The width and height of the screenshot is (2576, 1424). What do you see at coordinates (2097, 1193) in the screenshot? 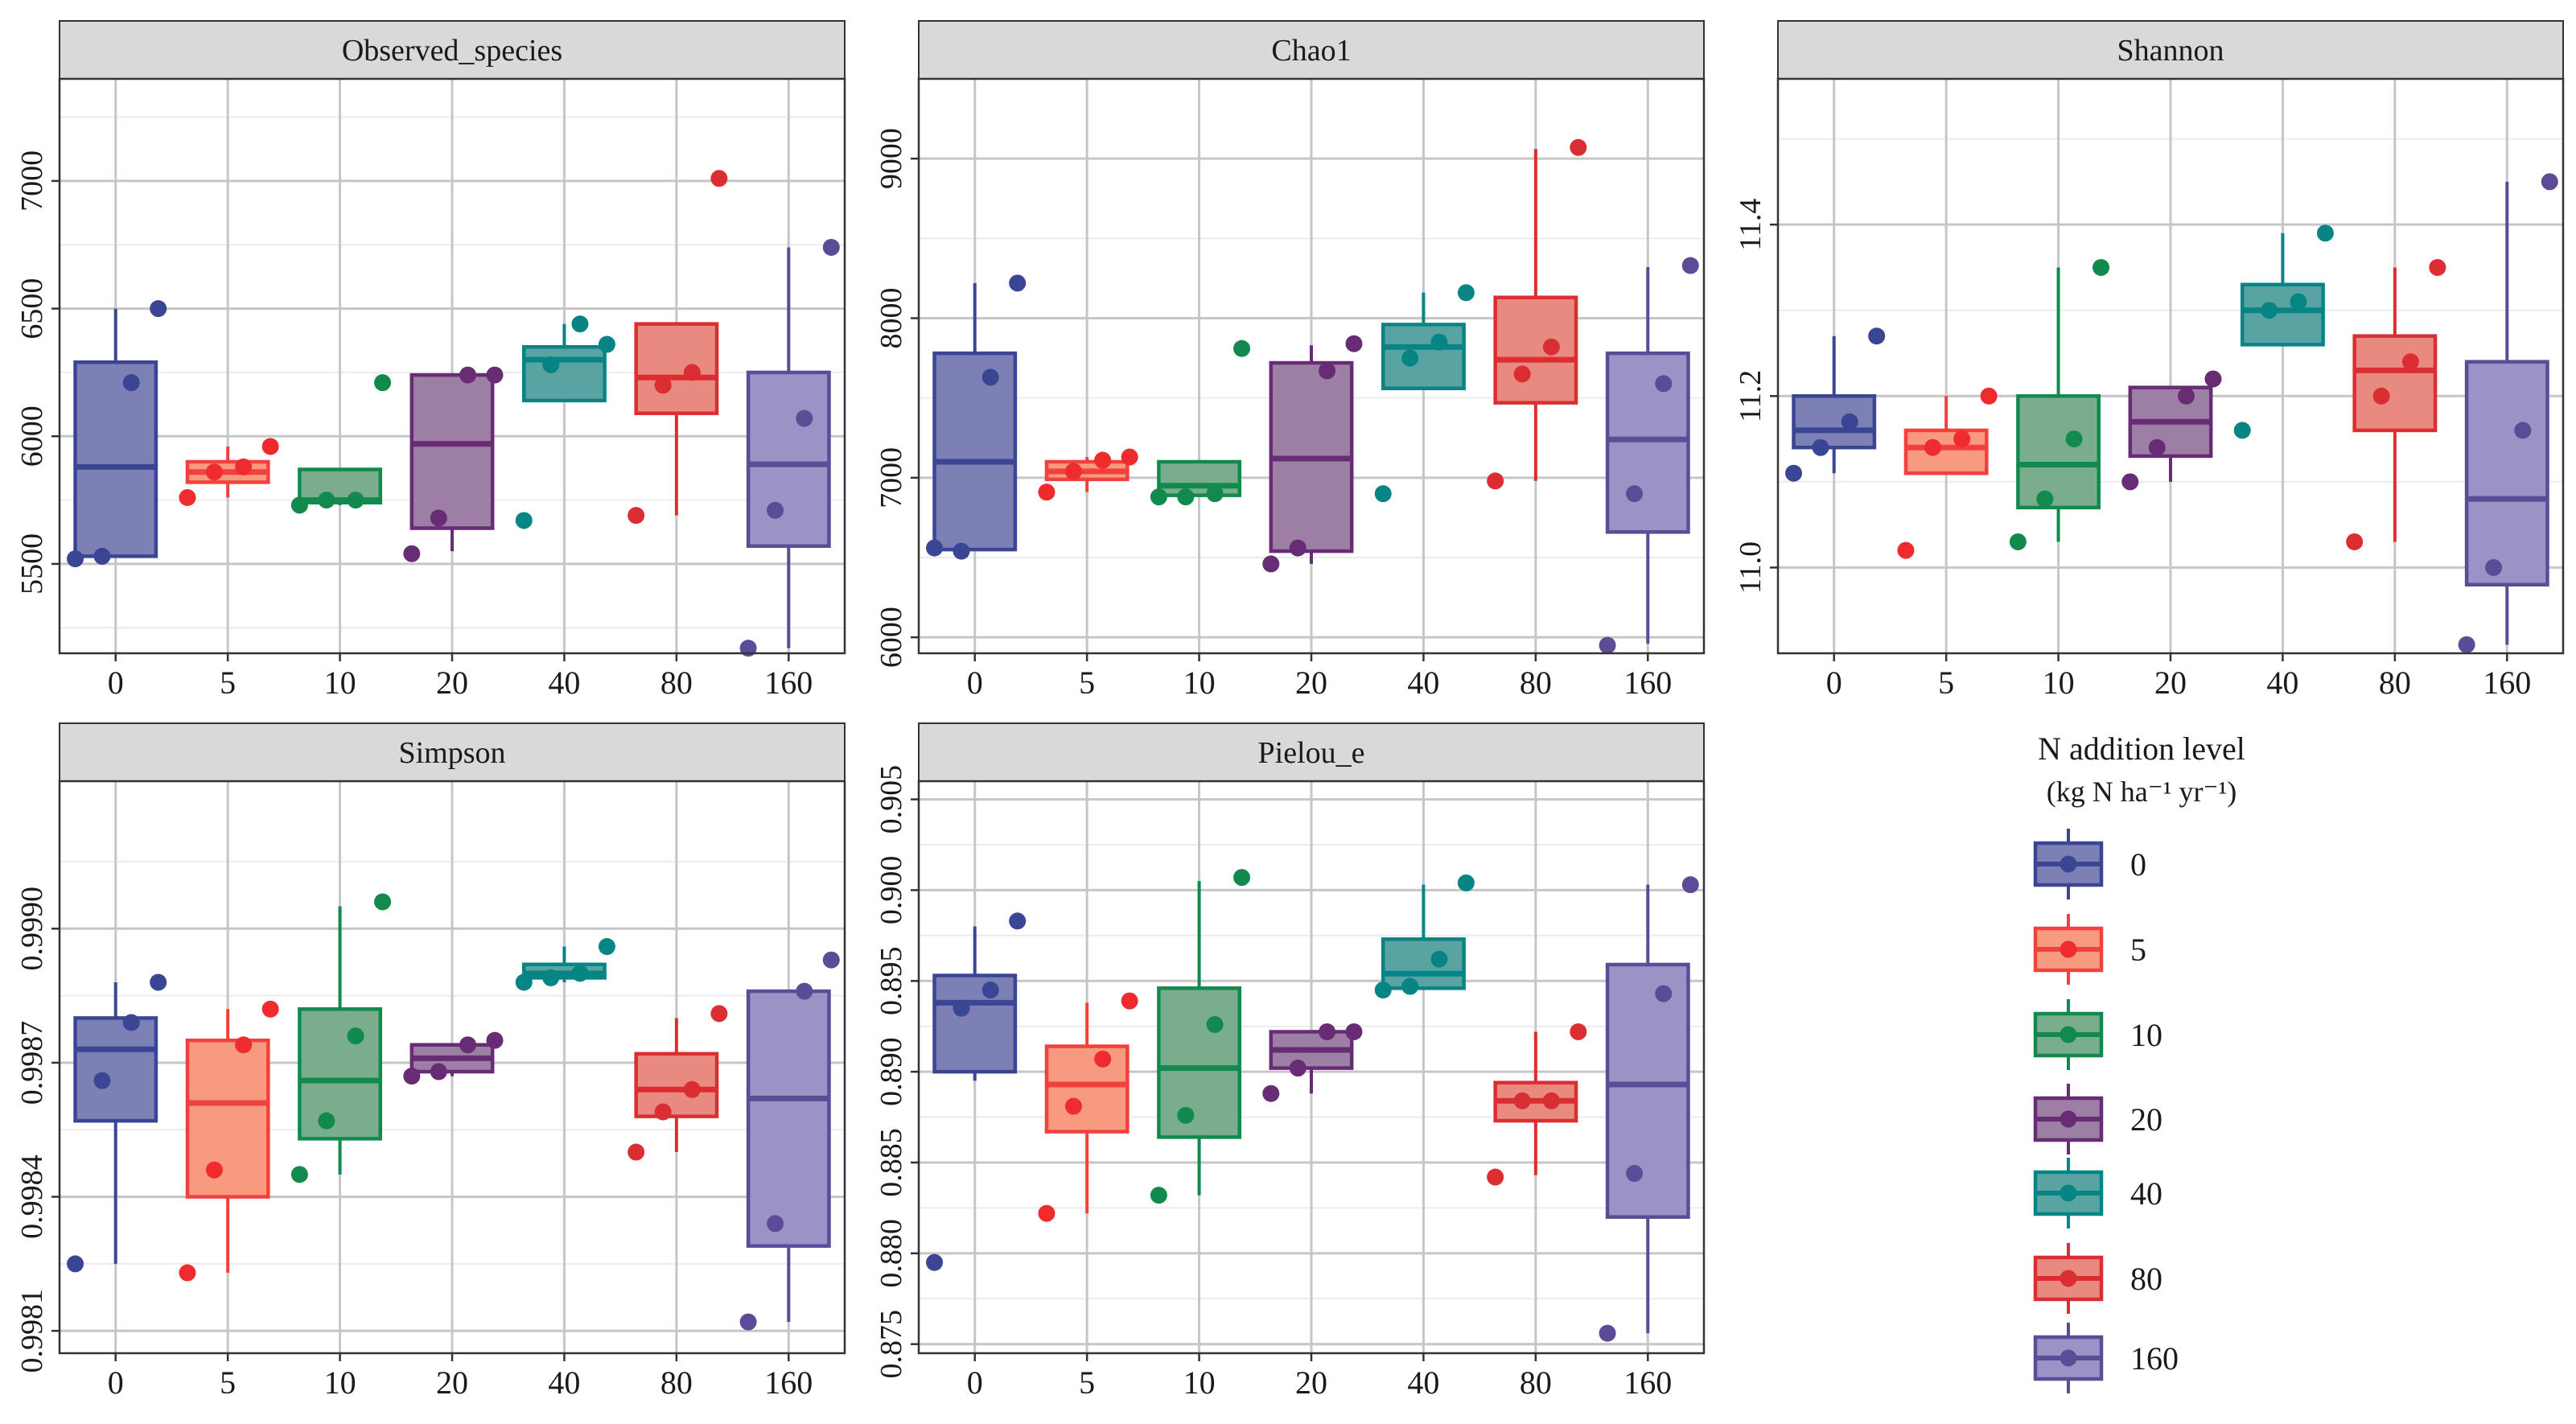
I see `legend-item-40: 40` at bounding box center [2097, 1193].